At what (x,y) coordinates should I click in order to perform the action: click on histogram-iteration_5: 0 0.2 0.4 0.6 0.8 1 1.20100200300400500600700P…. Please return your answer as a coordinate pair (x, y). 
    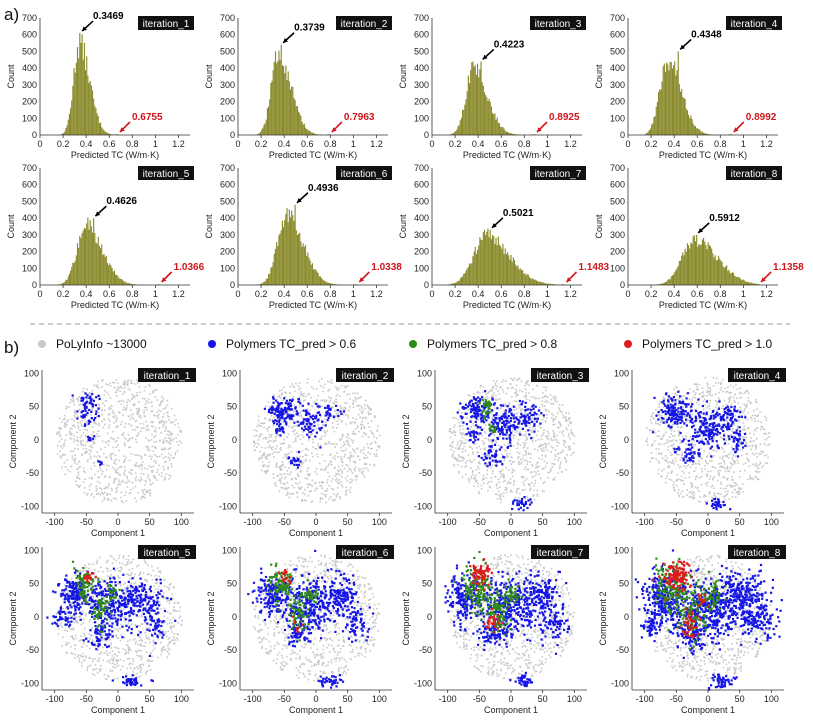
    Looking at the image, I should click on (105, 236).